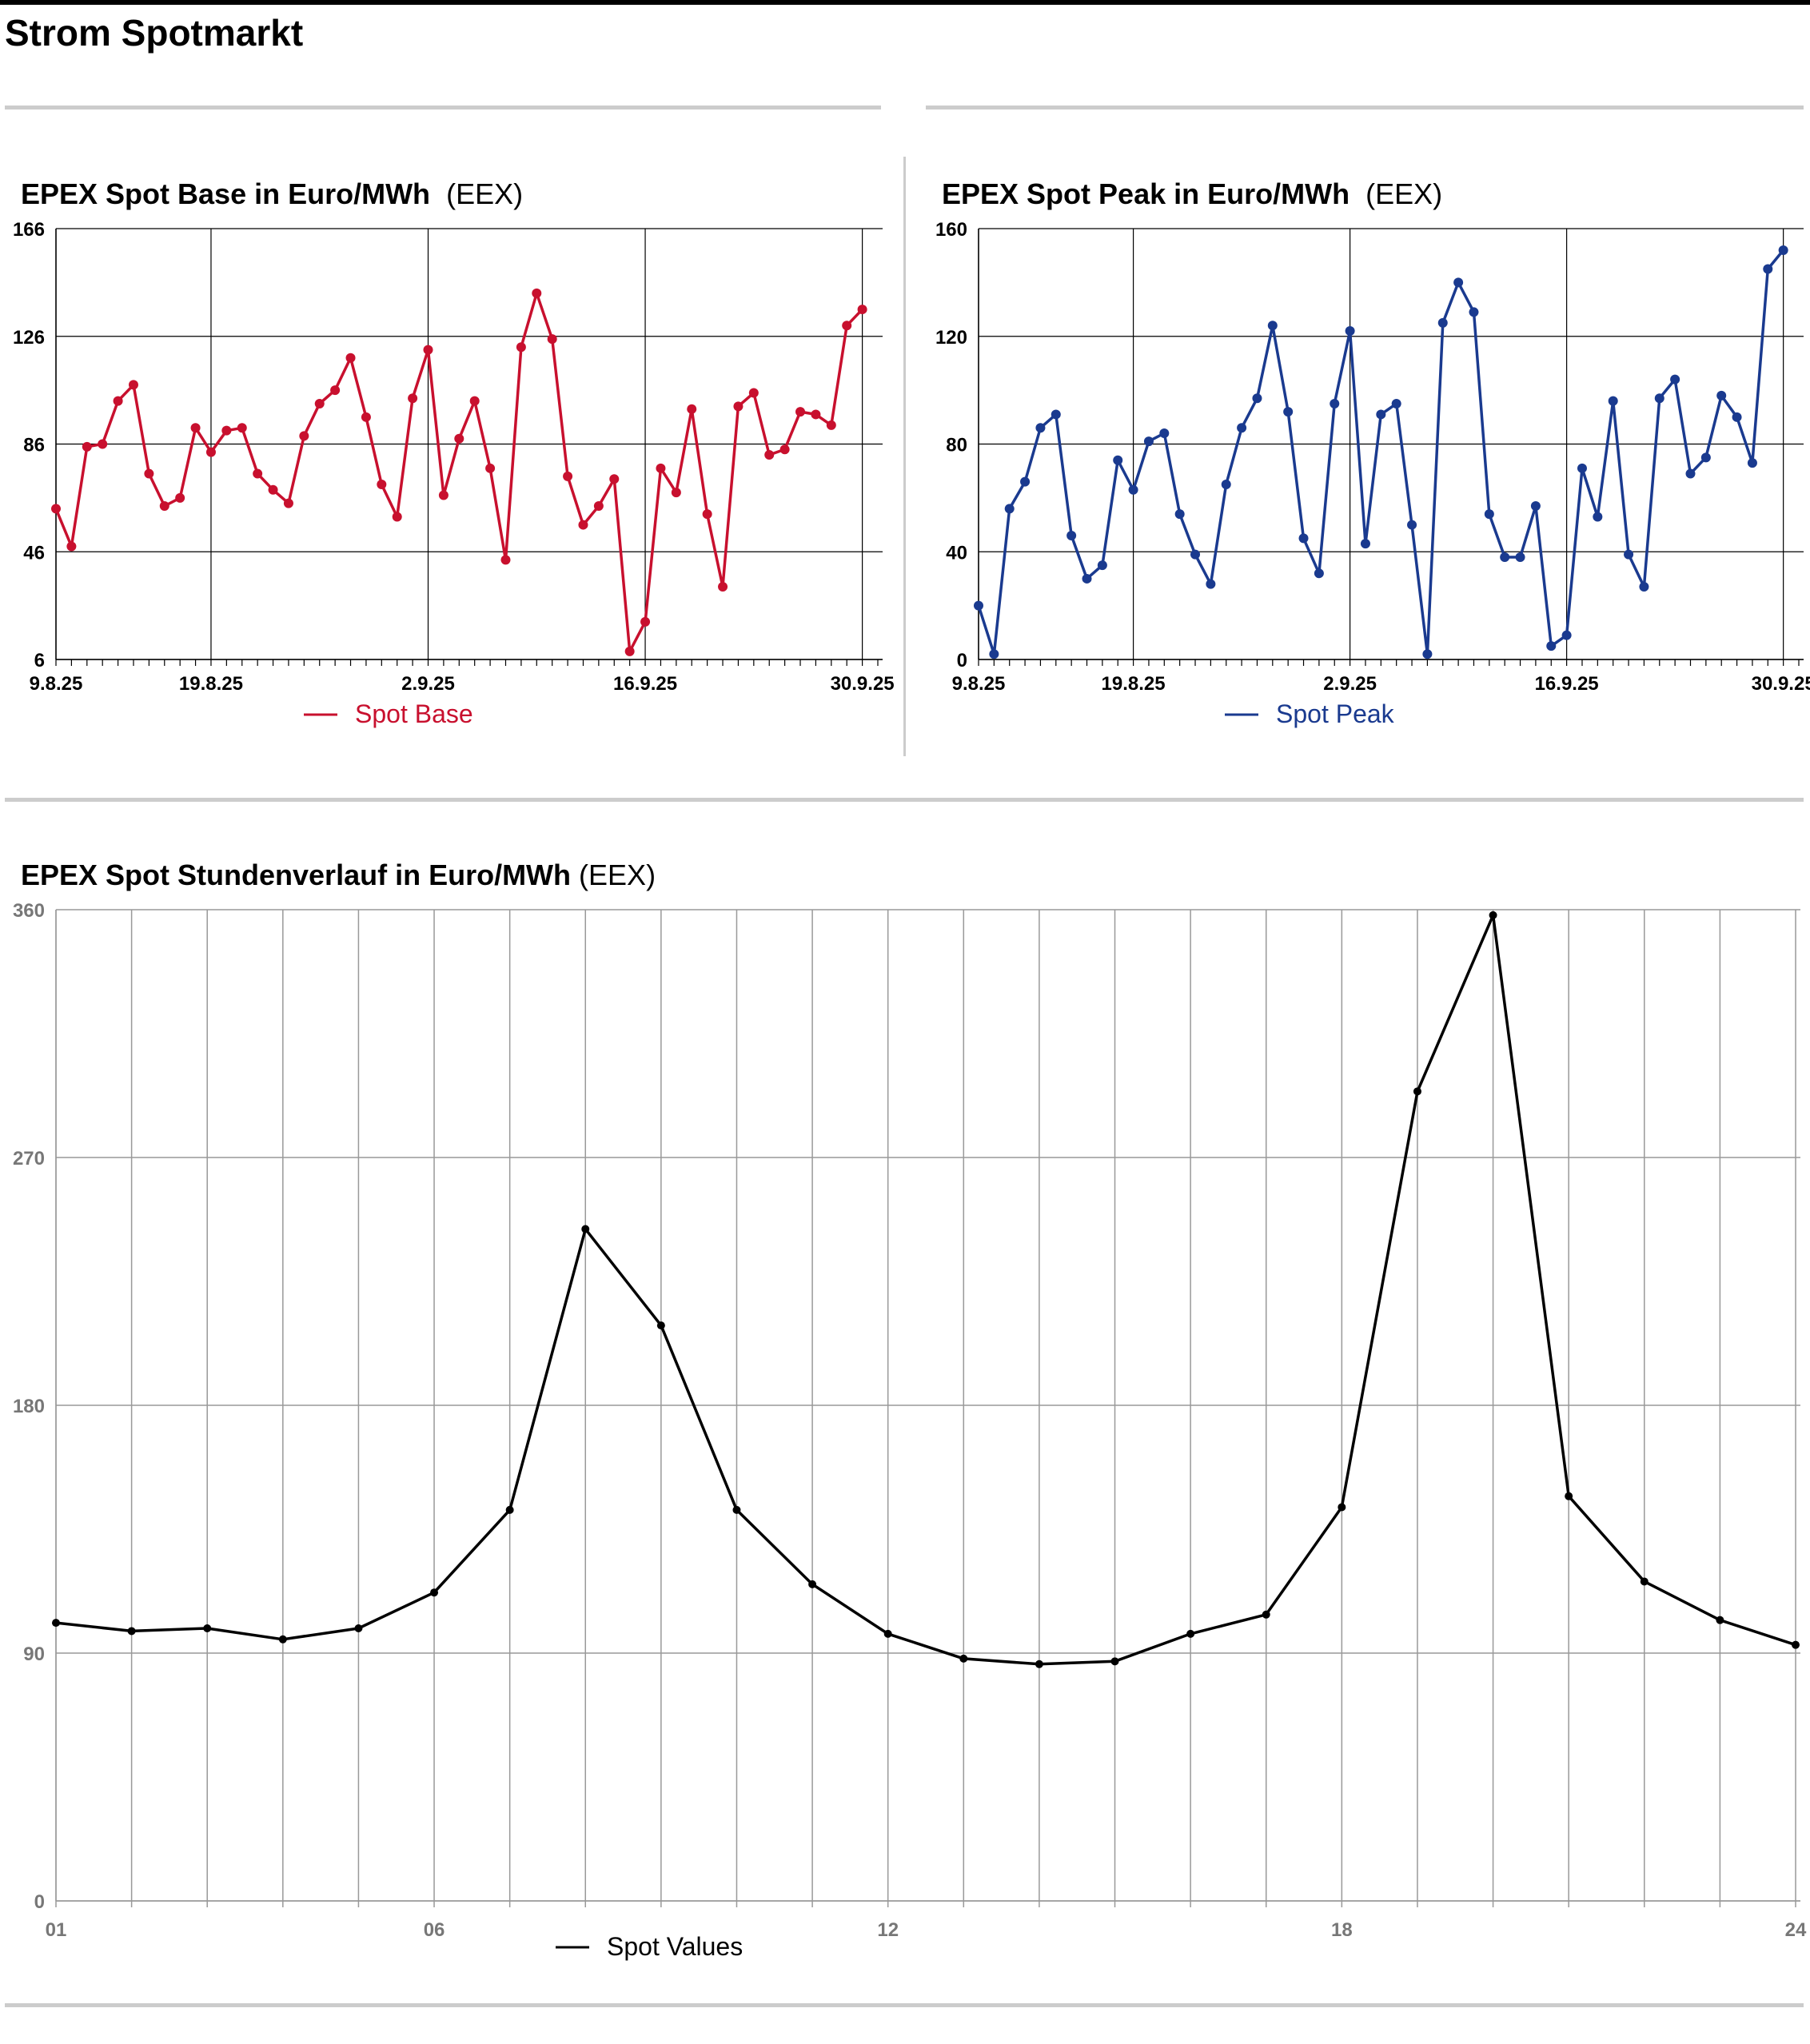 This screenshot has width=1810, height=2044. What do you see at coordinates (39, 660) in the screenshot?
I see `base-y-tick-label: 6` at bounding box center [39, 660].